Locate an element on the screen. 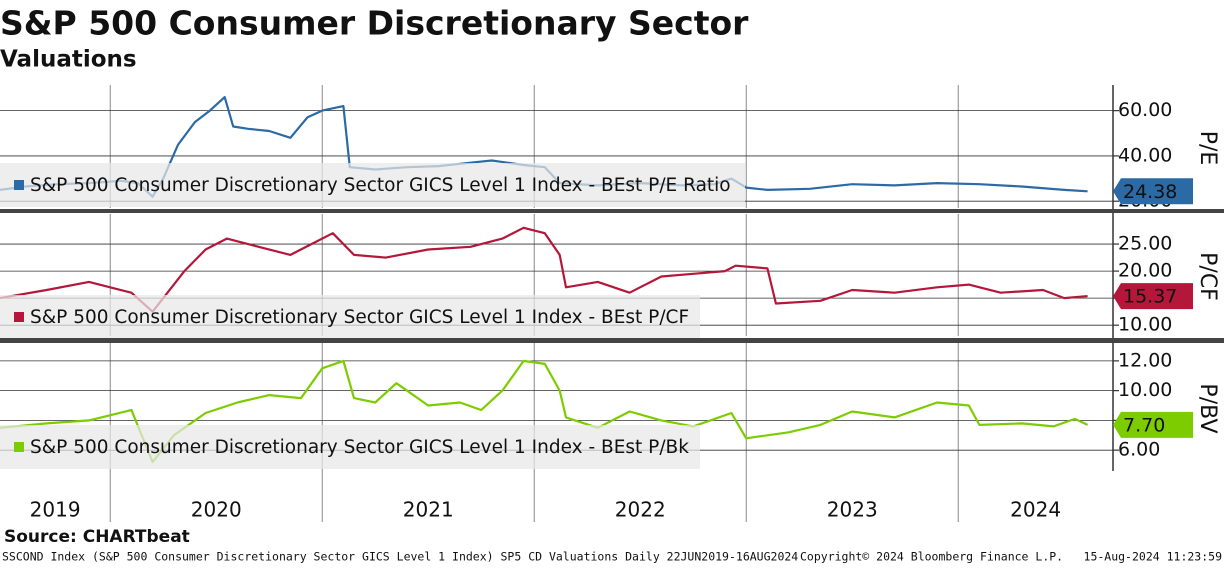  footer-mid: Copyright© 2024 Bloomberg Finance L.P. is located at coordinates (931, 557).